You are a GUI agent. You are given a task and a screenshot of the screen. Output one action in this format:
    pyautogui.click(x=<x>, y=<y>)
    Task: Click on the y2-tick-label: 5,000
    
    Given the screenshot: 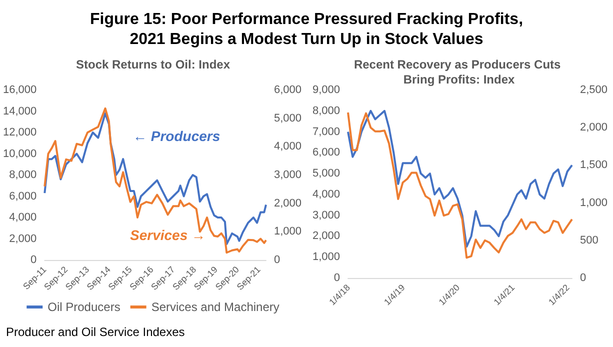 What is the action you would take?
    pyautogui.click(x=288, y=118)
    